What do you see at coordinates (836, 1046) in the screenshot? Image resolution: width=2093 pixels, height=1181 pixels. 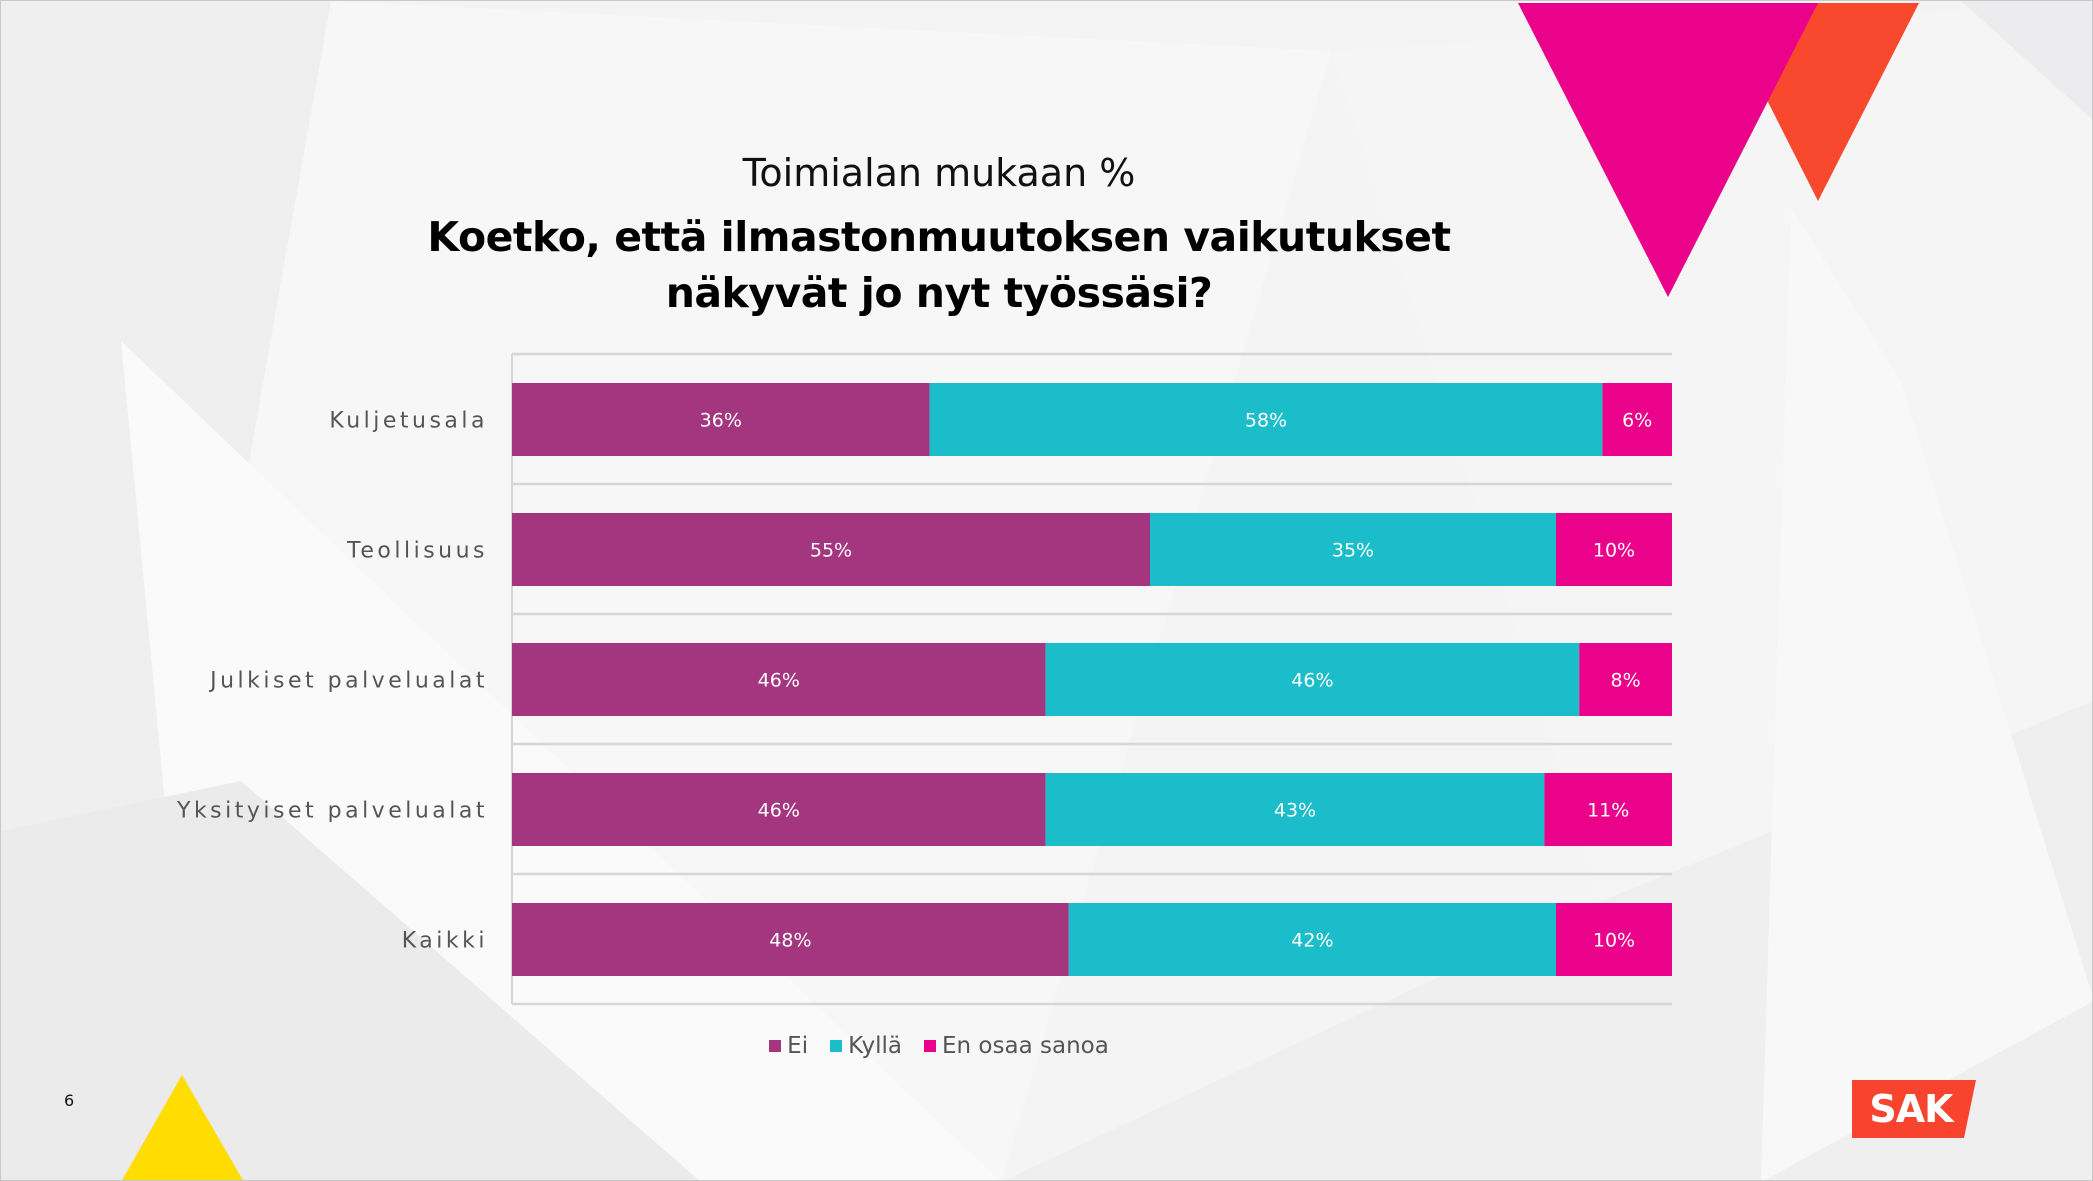 I see `legend-swatch-kylla` at bounding box center [836, 1046].